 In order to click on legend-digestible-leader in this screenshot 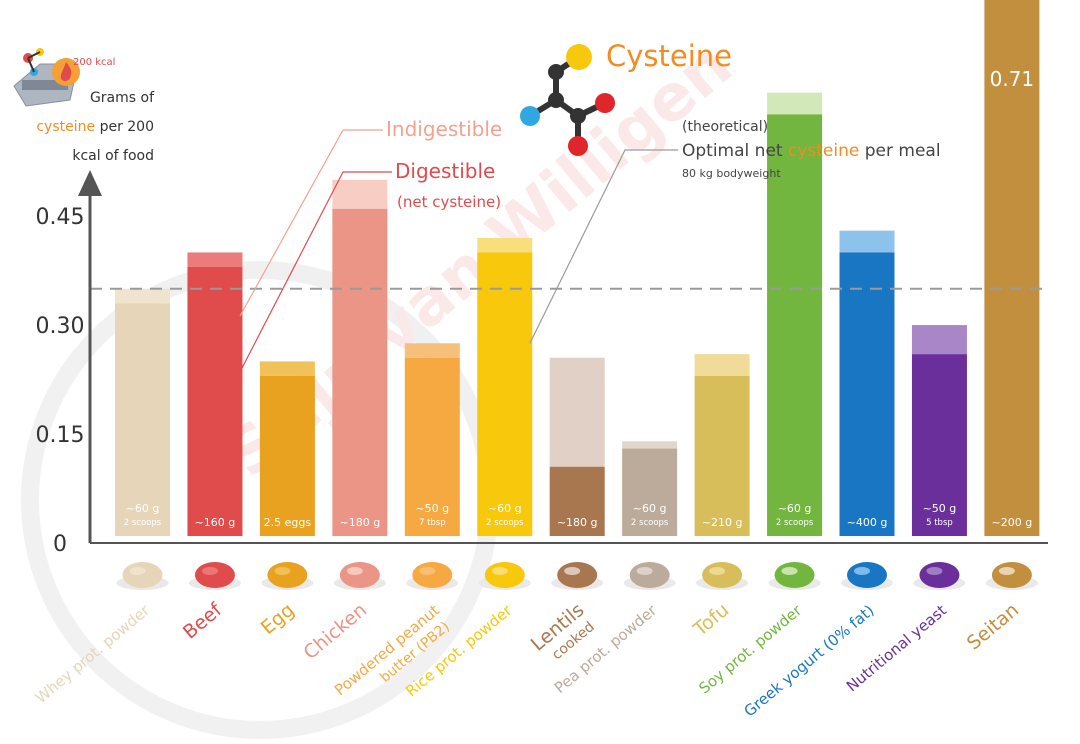, I will do `click(315, 272)`.